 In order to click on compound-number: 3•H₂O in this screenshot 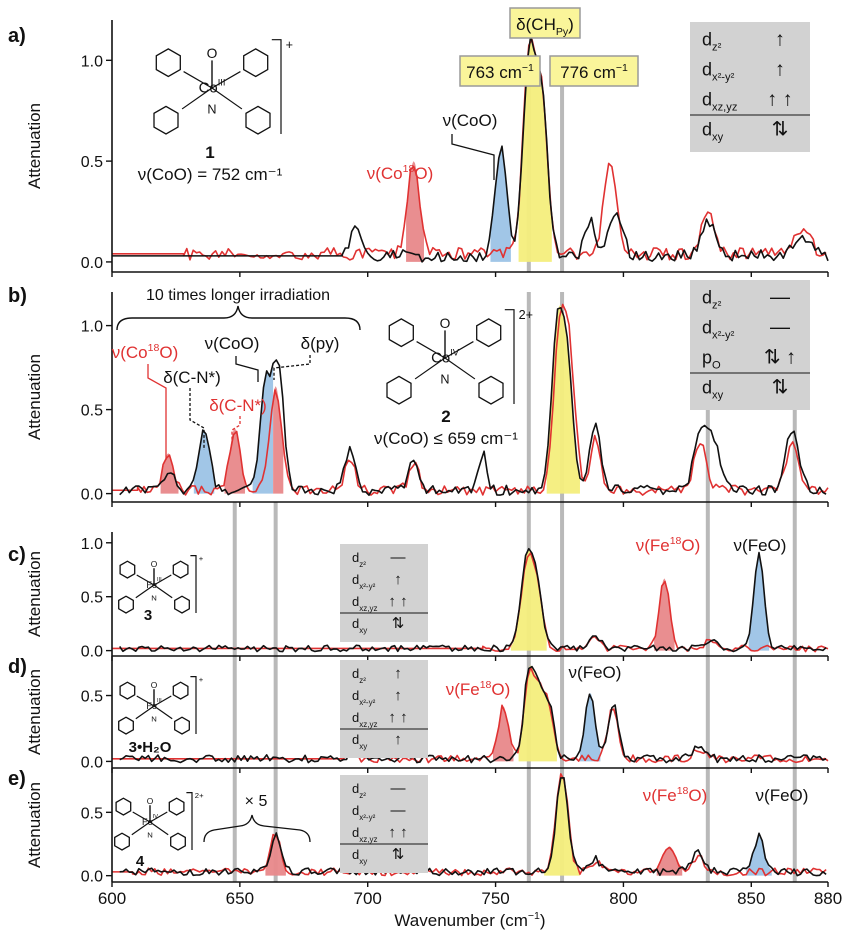, I will do `click(150, 747)`.